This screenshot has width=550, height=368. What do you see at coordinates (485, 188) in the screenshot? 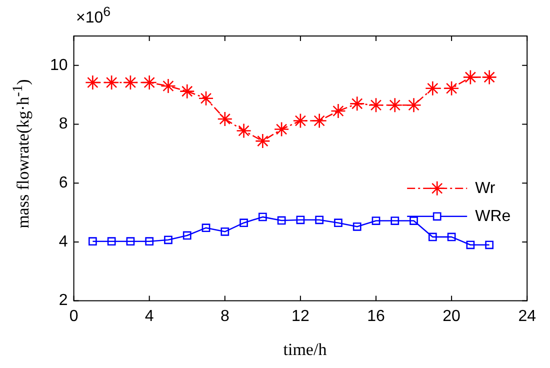
I see `legend-label: Wr` at bounding box center [485, 188].